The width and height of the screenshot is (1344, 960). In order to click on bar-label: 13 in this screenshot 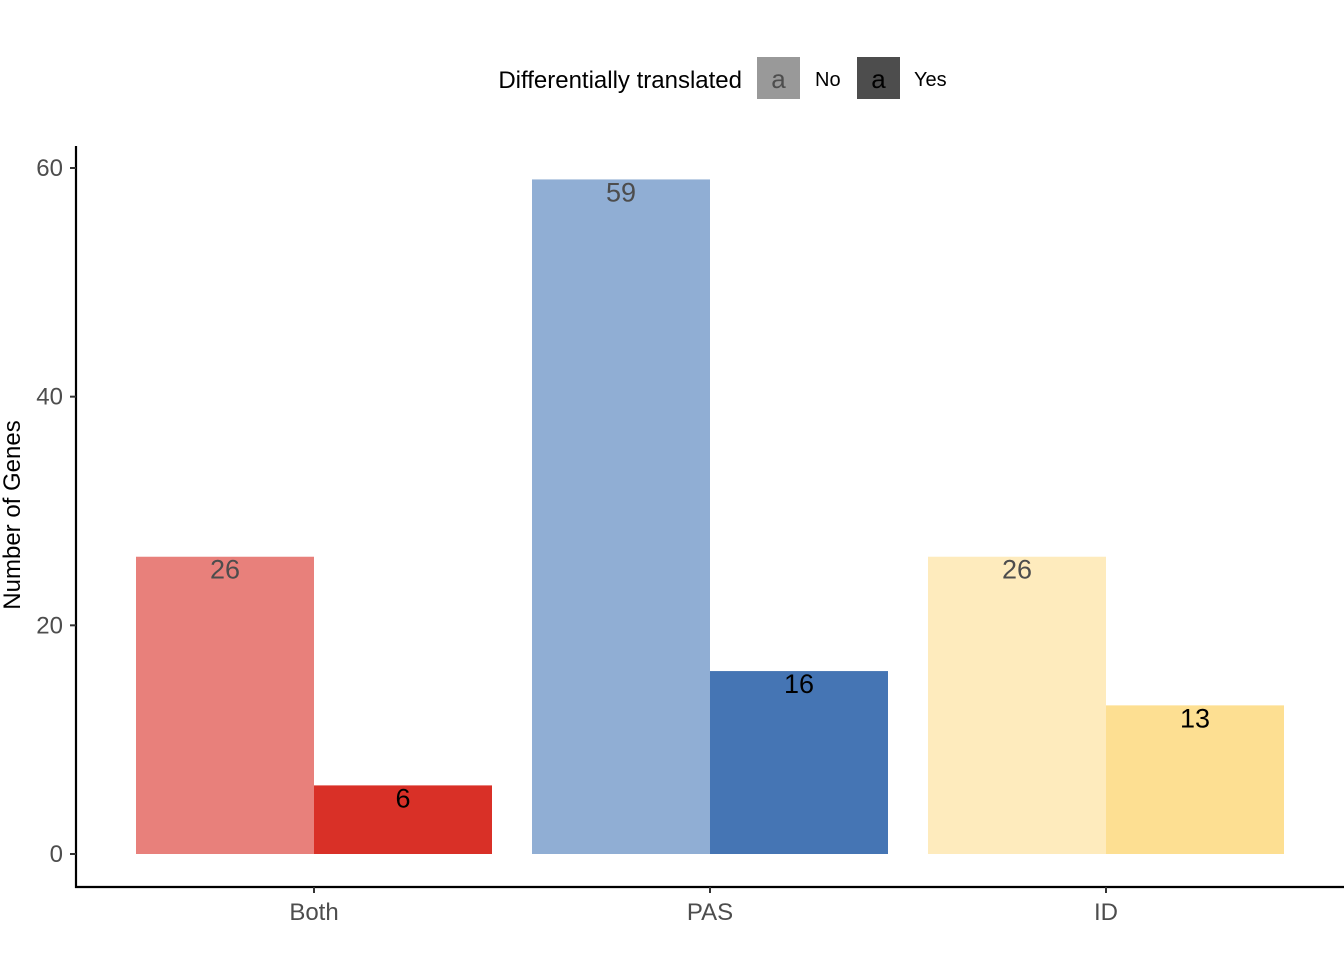, I will do `click(1195, 718)`.